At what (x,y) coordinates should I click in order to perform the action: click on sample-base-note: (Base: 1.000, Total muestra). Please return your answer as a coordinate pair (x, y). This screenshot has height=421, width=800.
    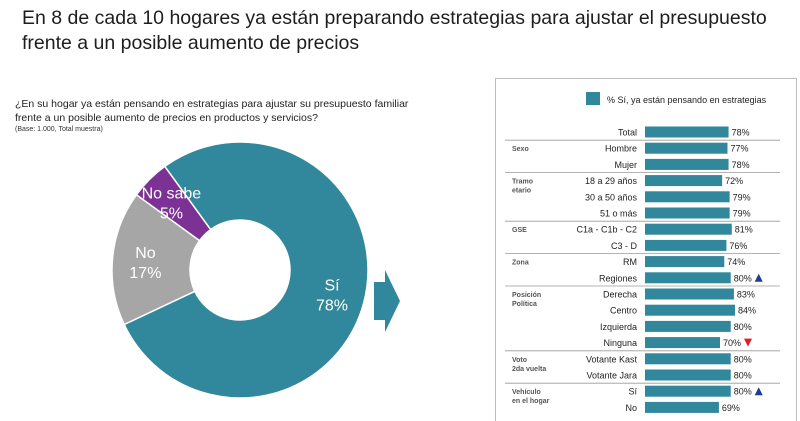
    Looking at the image, I should click on (59, 129).